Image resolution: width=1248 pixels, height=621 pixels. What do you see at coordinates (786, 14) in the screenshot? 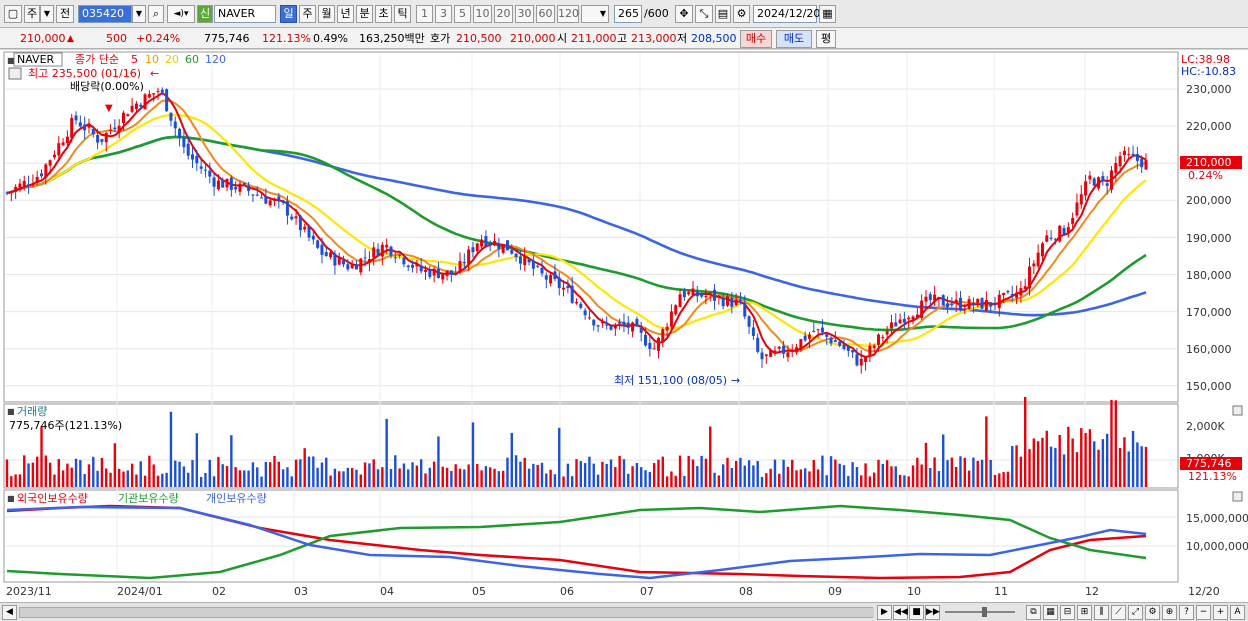
I see `date-input: 2024/12/20` at bounding box center [786, 14].